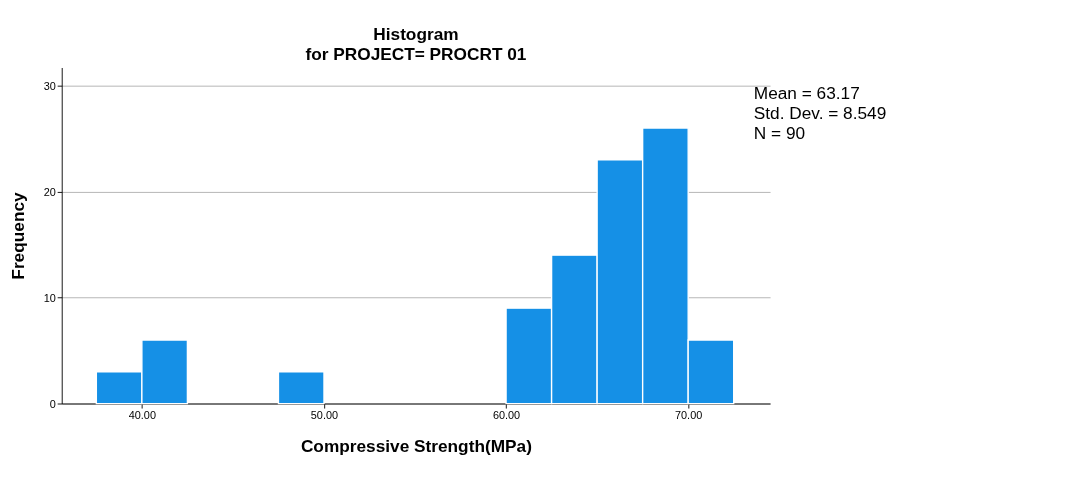 The image size is (1068, 504). Describe the element at coordinates (17, 235) in the screenshot. I see `y-axis-title: Frequency` at that location.